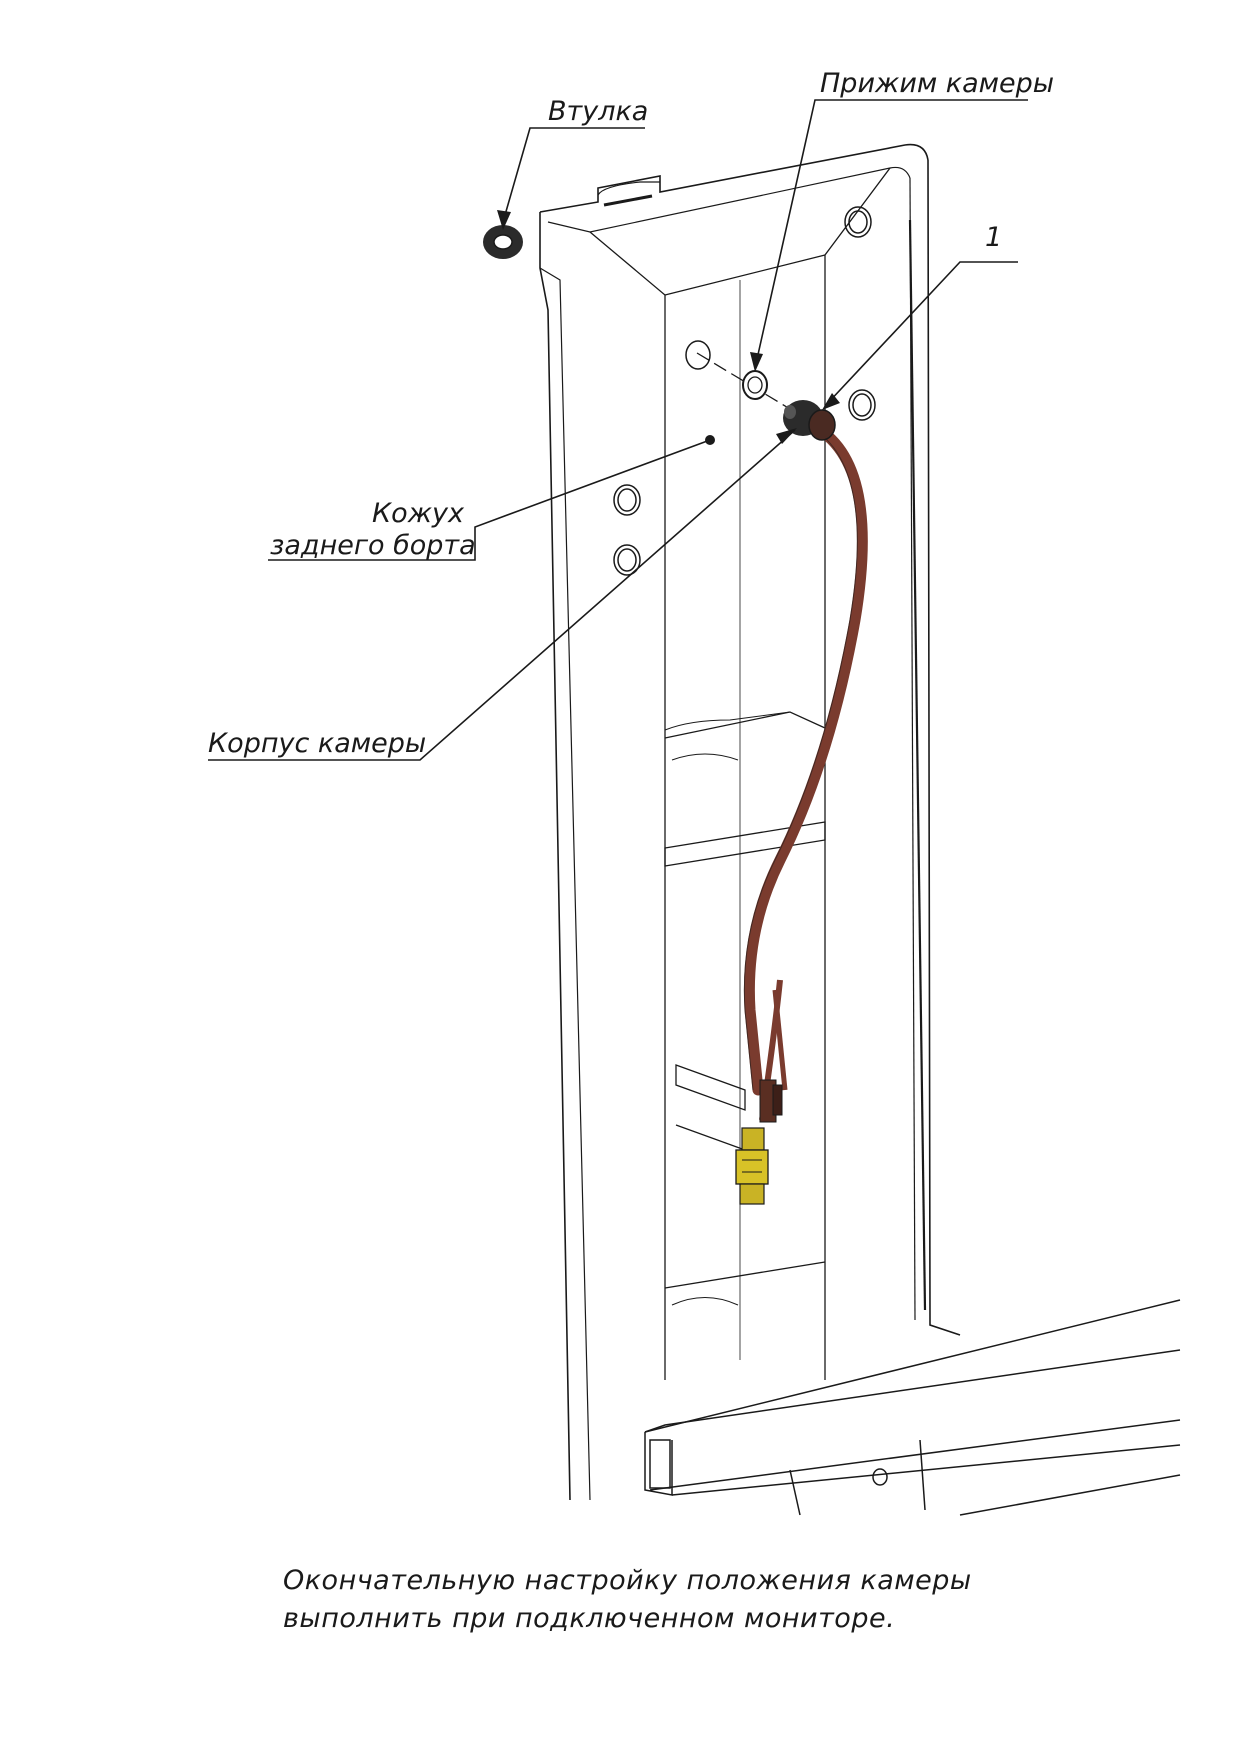 Image resolution: width=1240 pixels, height=1755 pixels. Describe the element at coordinates (805, 773) in the screenshot. I see `camera-cable` at that location.